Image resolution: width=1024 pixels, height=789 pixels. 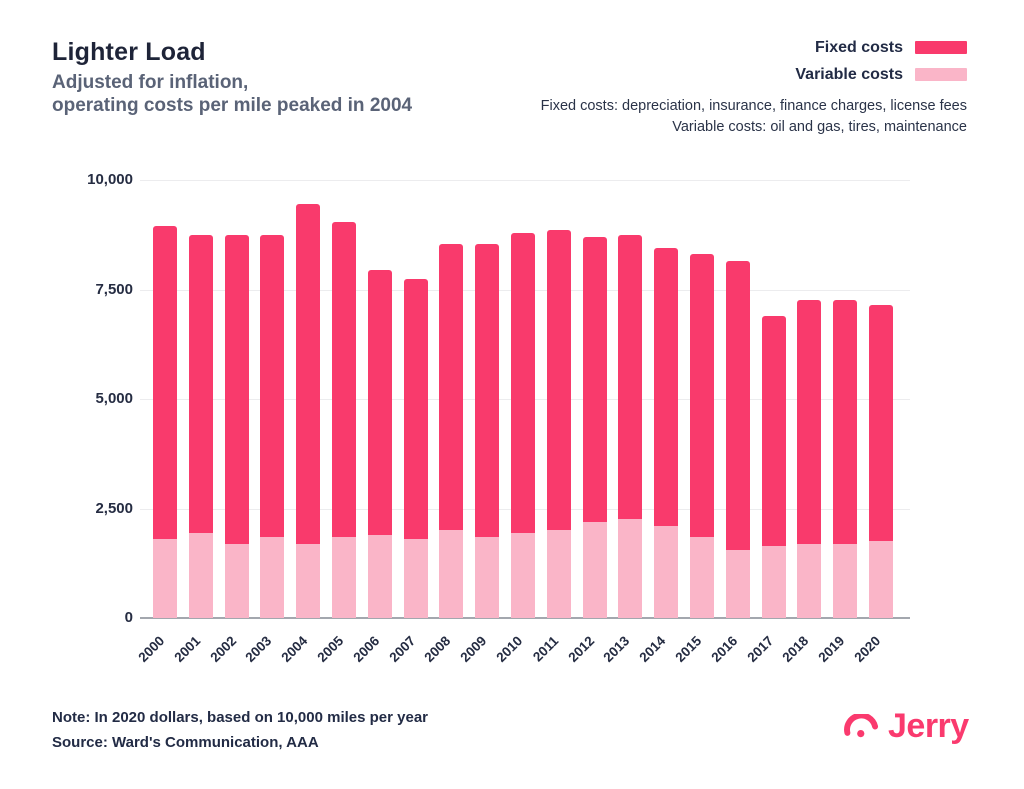 What do you see at coordinates (861, 726) in the screenshot?
I see `jerry-arc-icon` at bounding box center [861, 726].